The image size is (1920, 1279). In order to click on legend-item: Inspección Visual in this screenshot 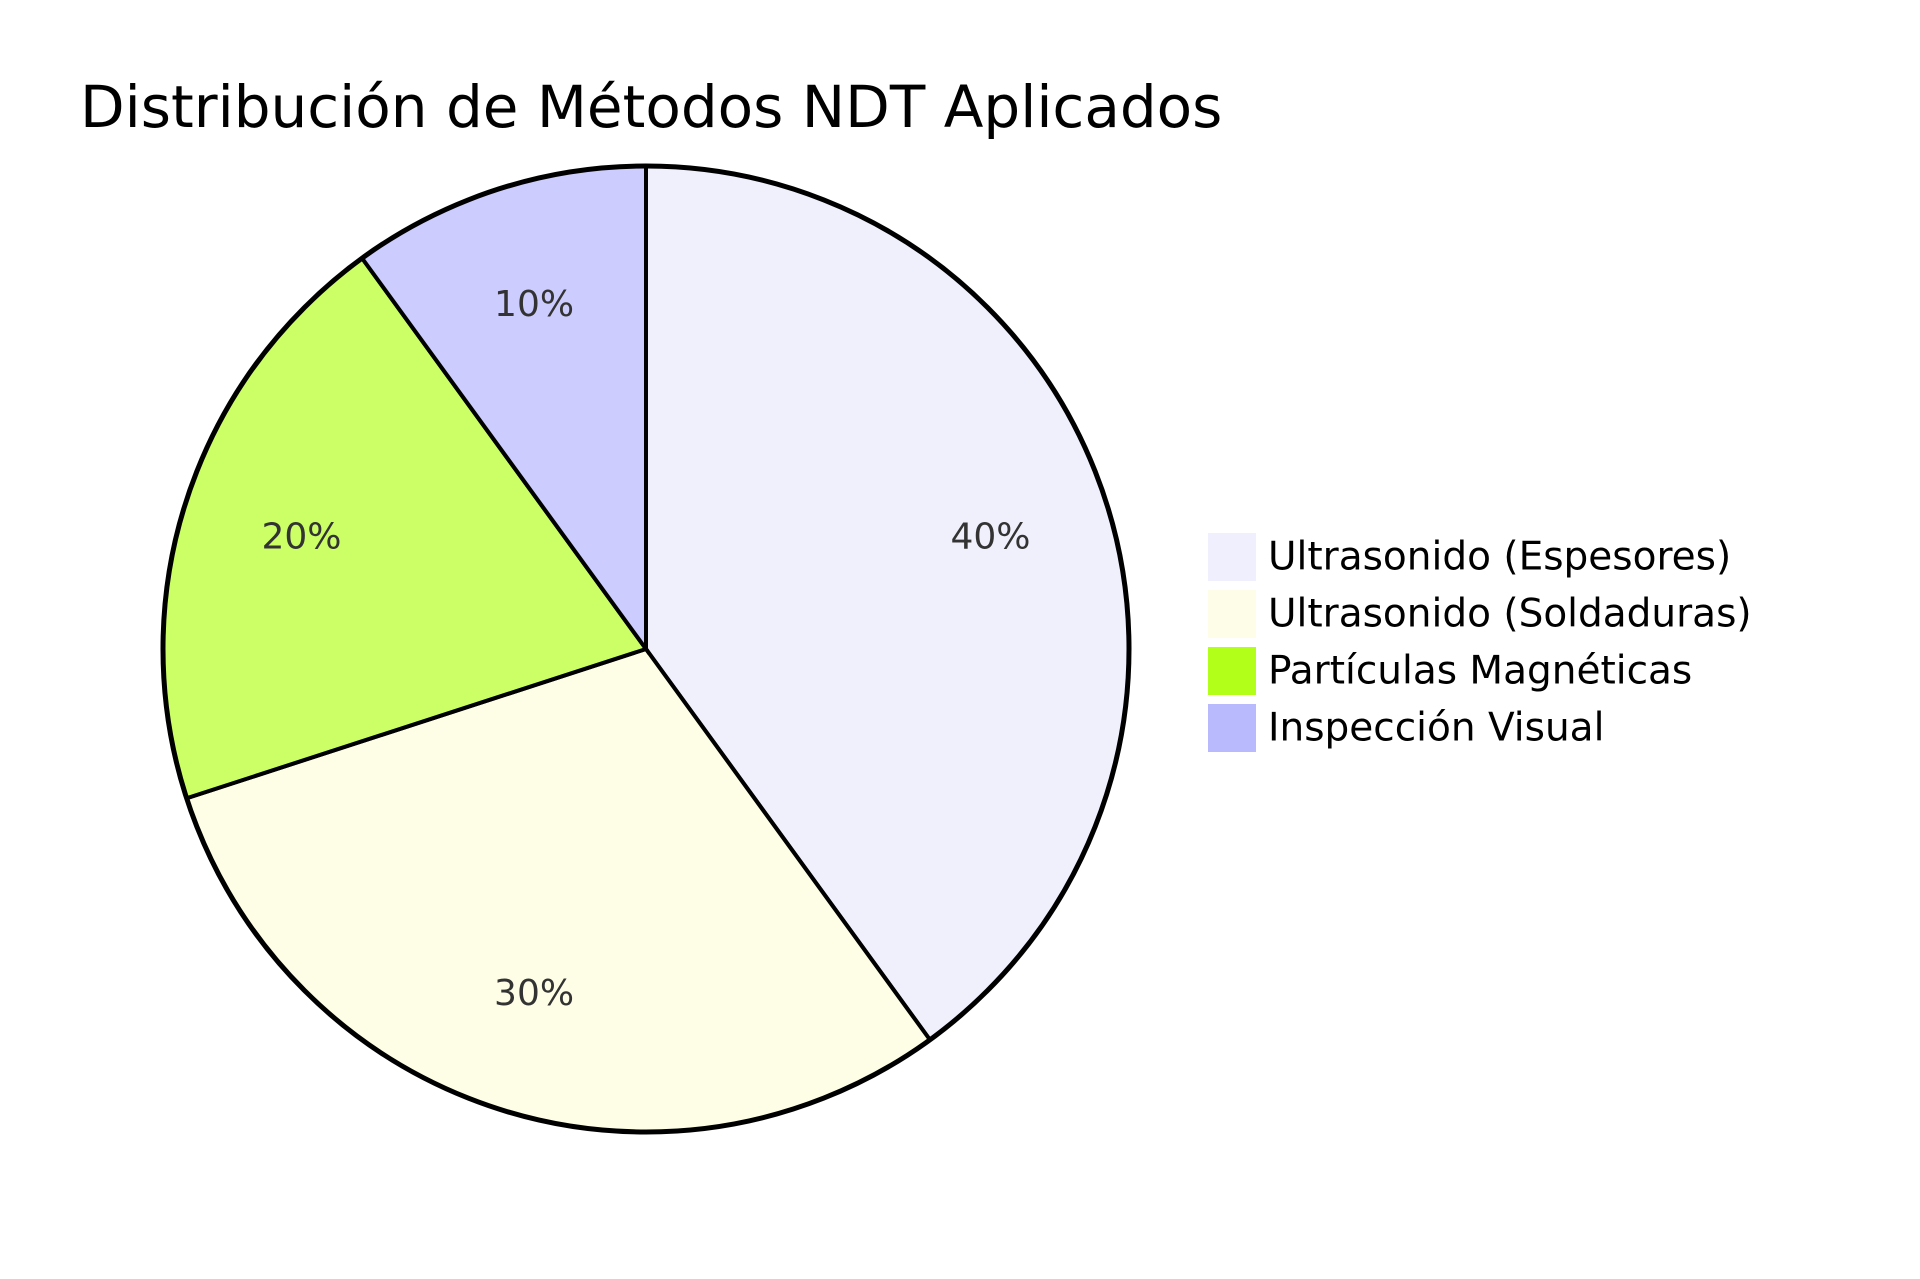, I will do `click(1406, 728)`.